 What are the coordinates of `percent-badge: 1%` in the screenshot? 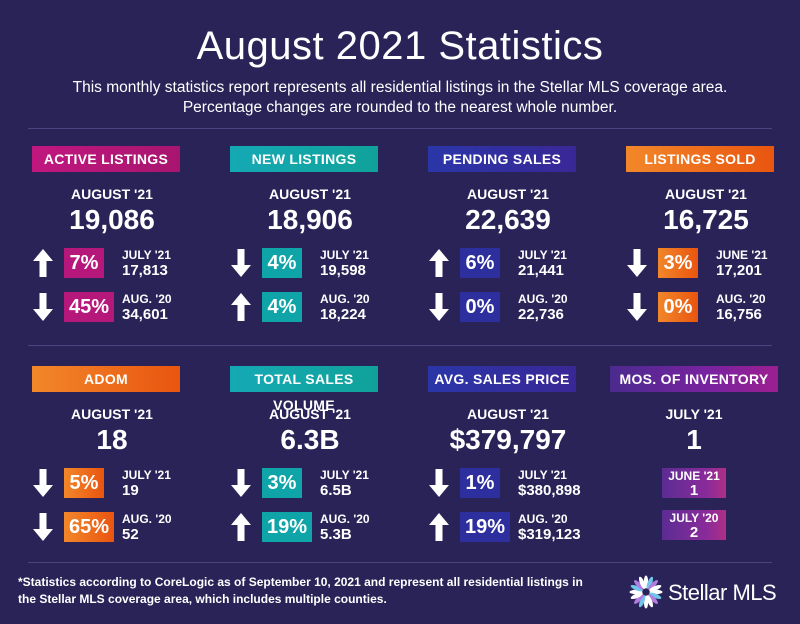 It's located at (480, 483).